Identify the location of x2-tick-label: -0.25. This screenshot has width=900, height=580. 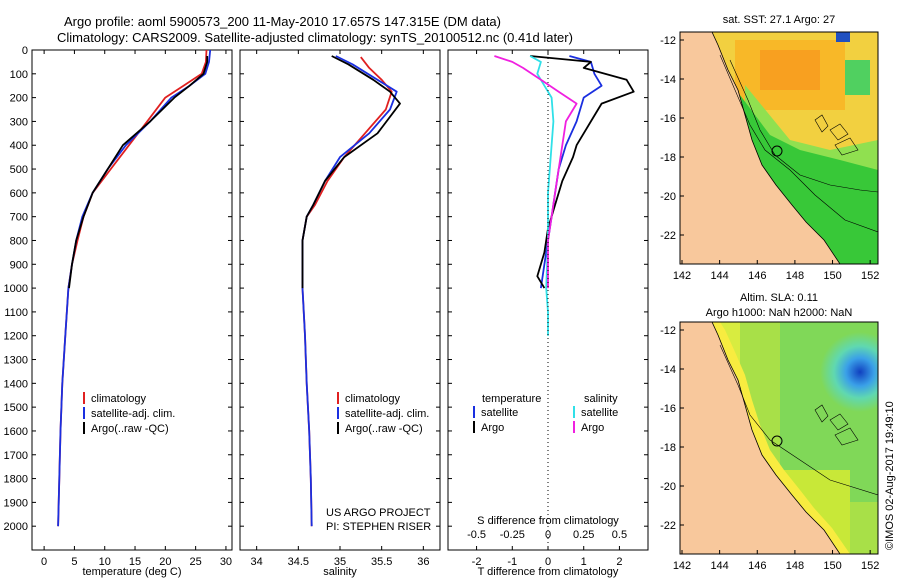
(512, 535).